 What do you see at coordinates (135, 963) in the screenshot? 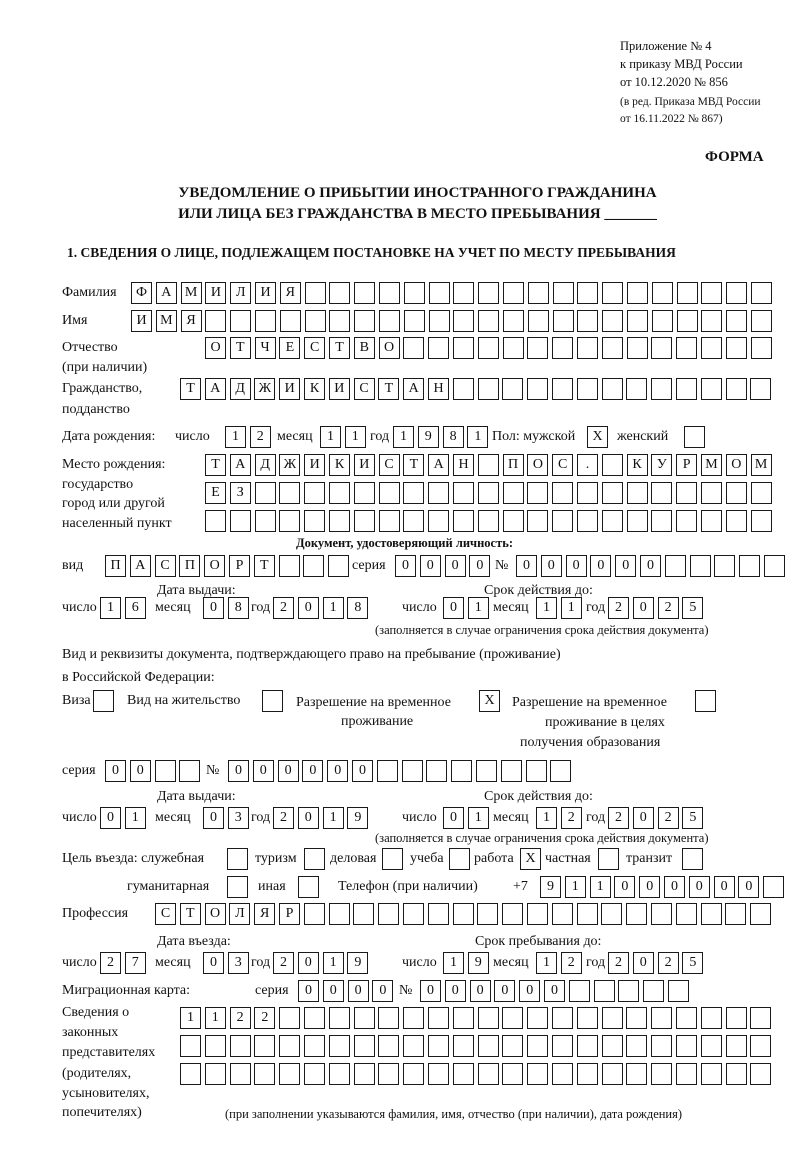
I see `letter-cell: 7` at bounding box center [135, 963].